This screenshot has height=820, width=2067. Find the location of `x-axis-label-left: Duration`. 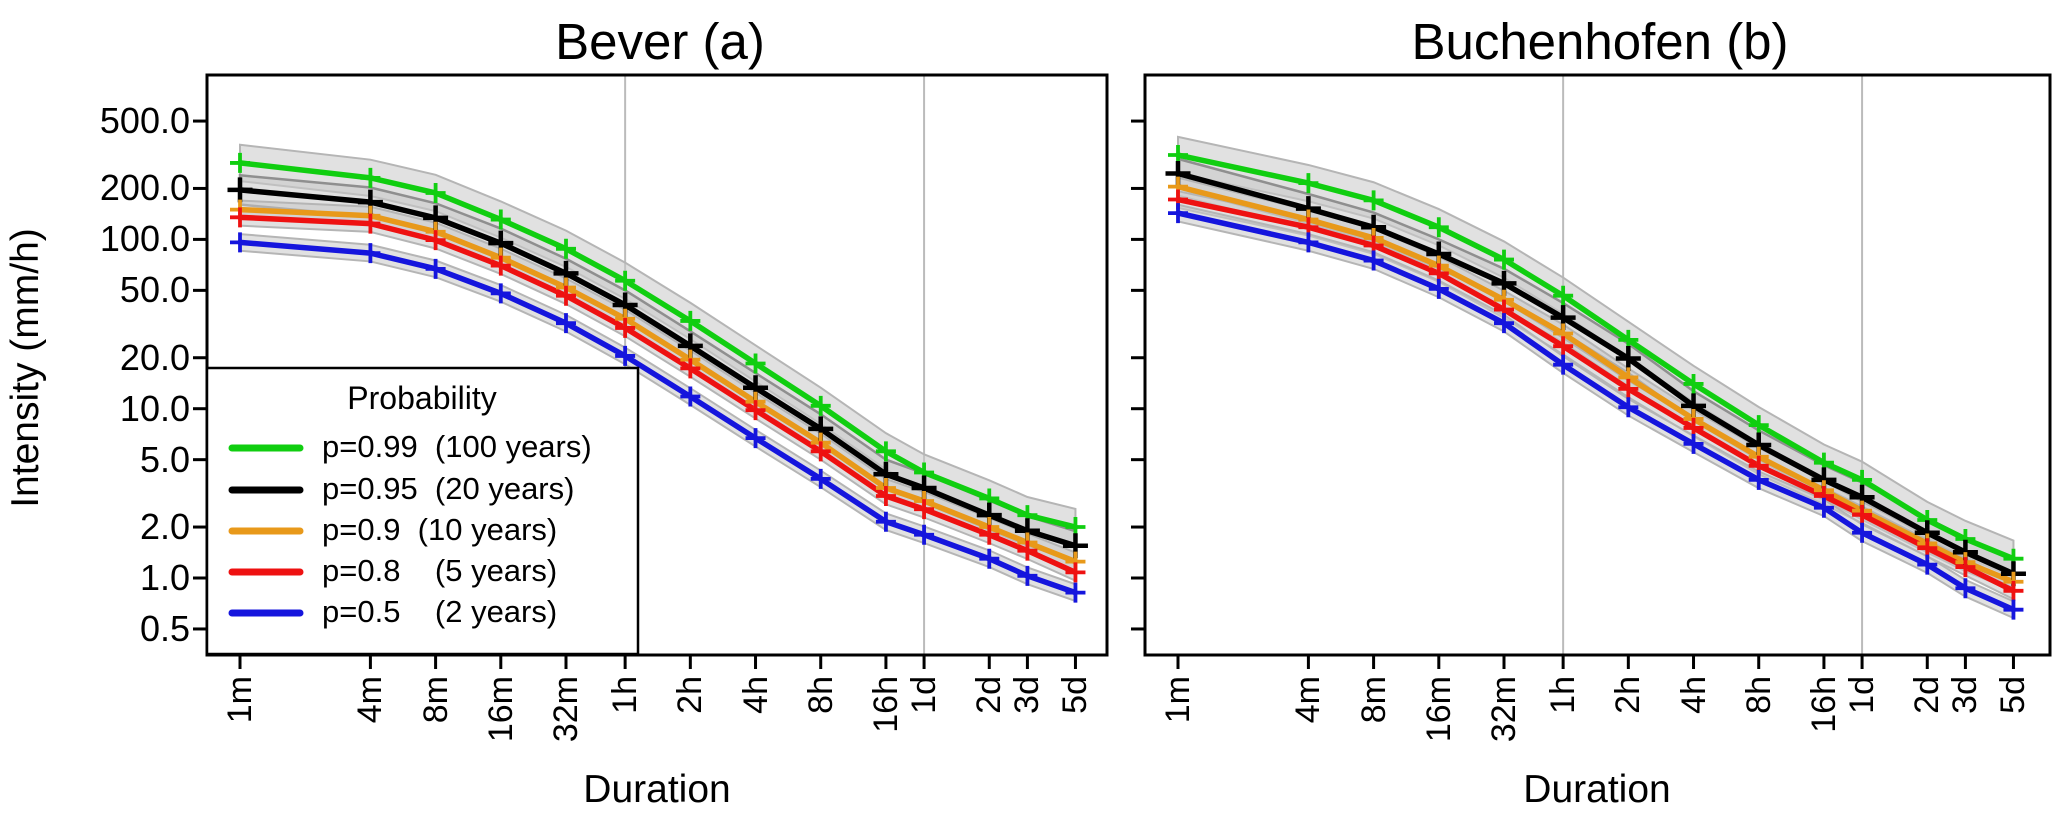

x-axis-label-left: Duration is located at coordinates (657, 789).